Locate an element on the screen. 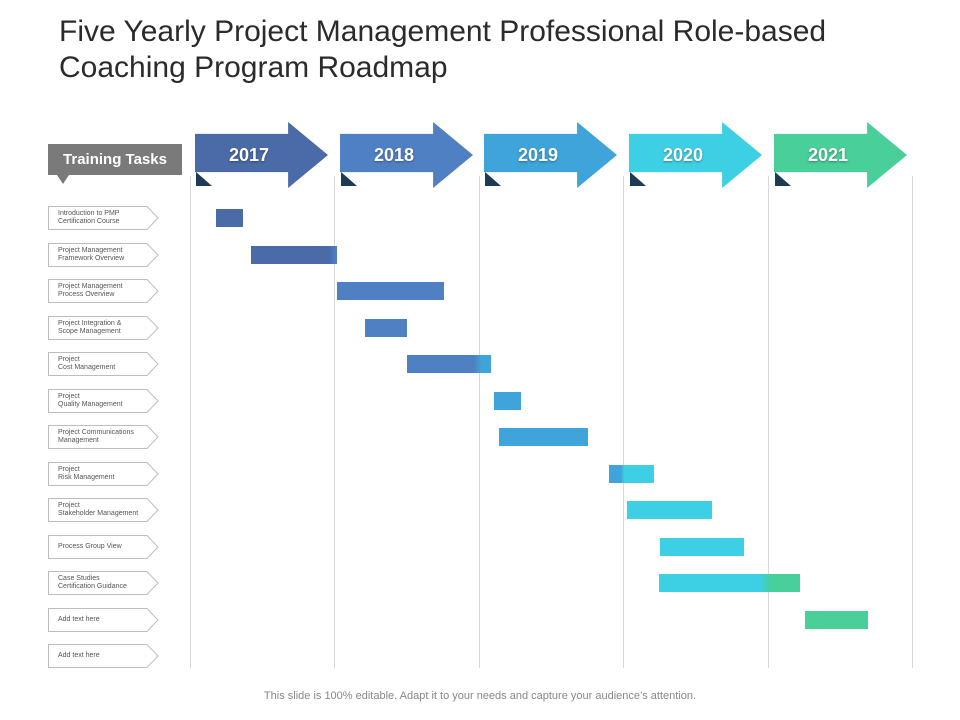  task-tag: Project Communications Management is located at coordinates (103, 437).